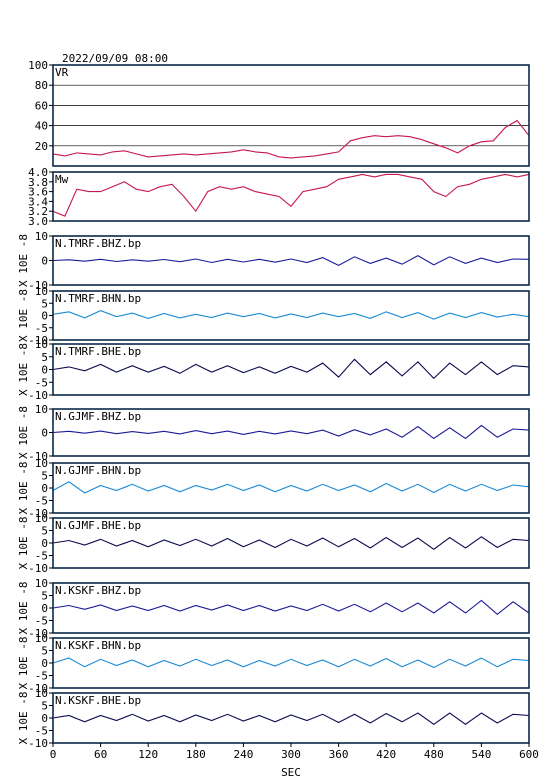 This screenshot has width=554, height=781. What do you see at coordinates (41, 146) in the screenshot?
I see `y-tick-label: 20` at bounding box center [41, 146].